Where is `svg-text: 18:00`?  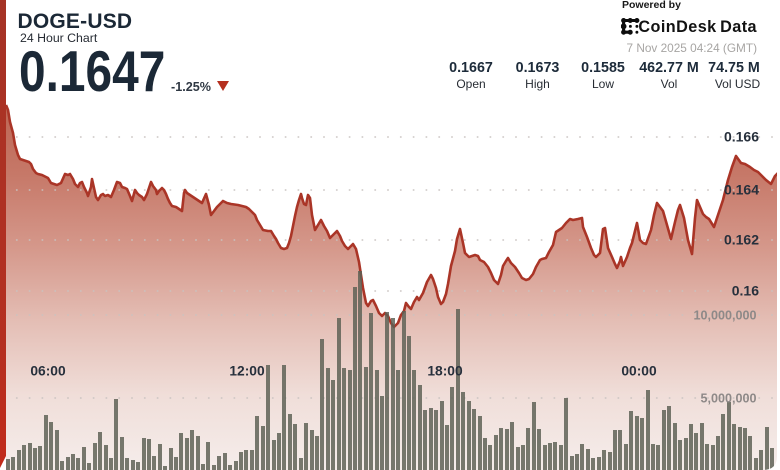
svg-text: 18:00 is located at coordinates (445, 371).